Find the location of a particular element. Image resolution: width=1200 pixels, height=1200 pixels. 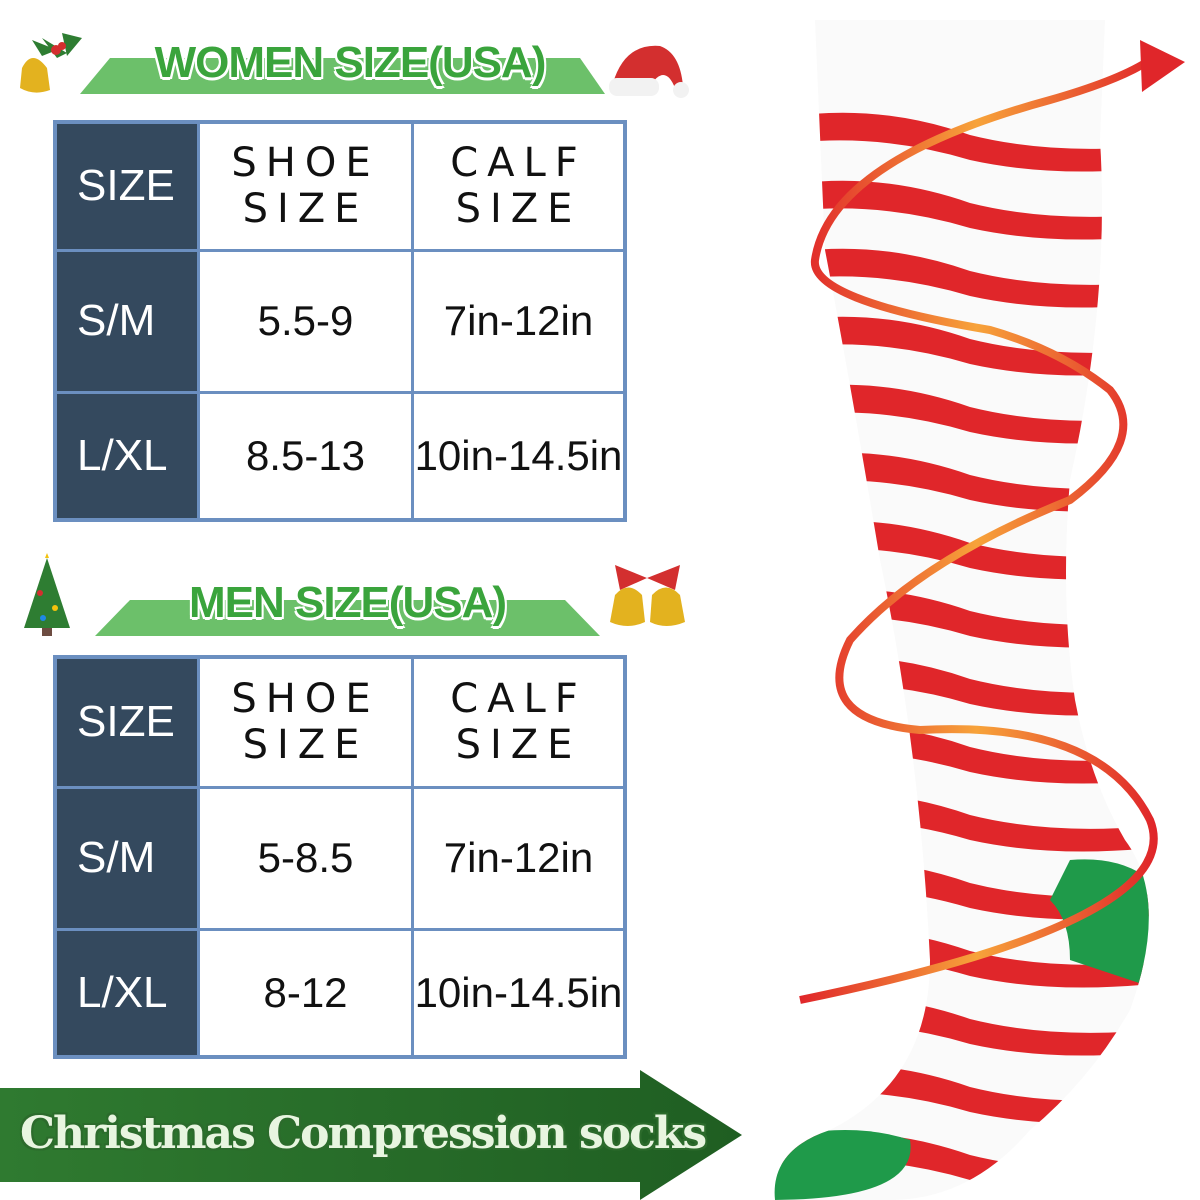

shoe-size-cell: 5.5-9 is located at coordinates (305, 321).